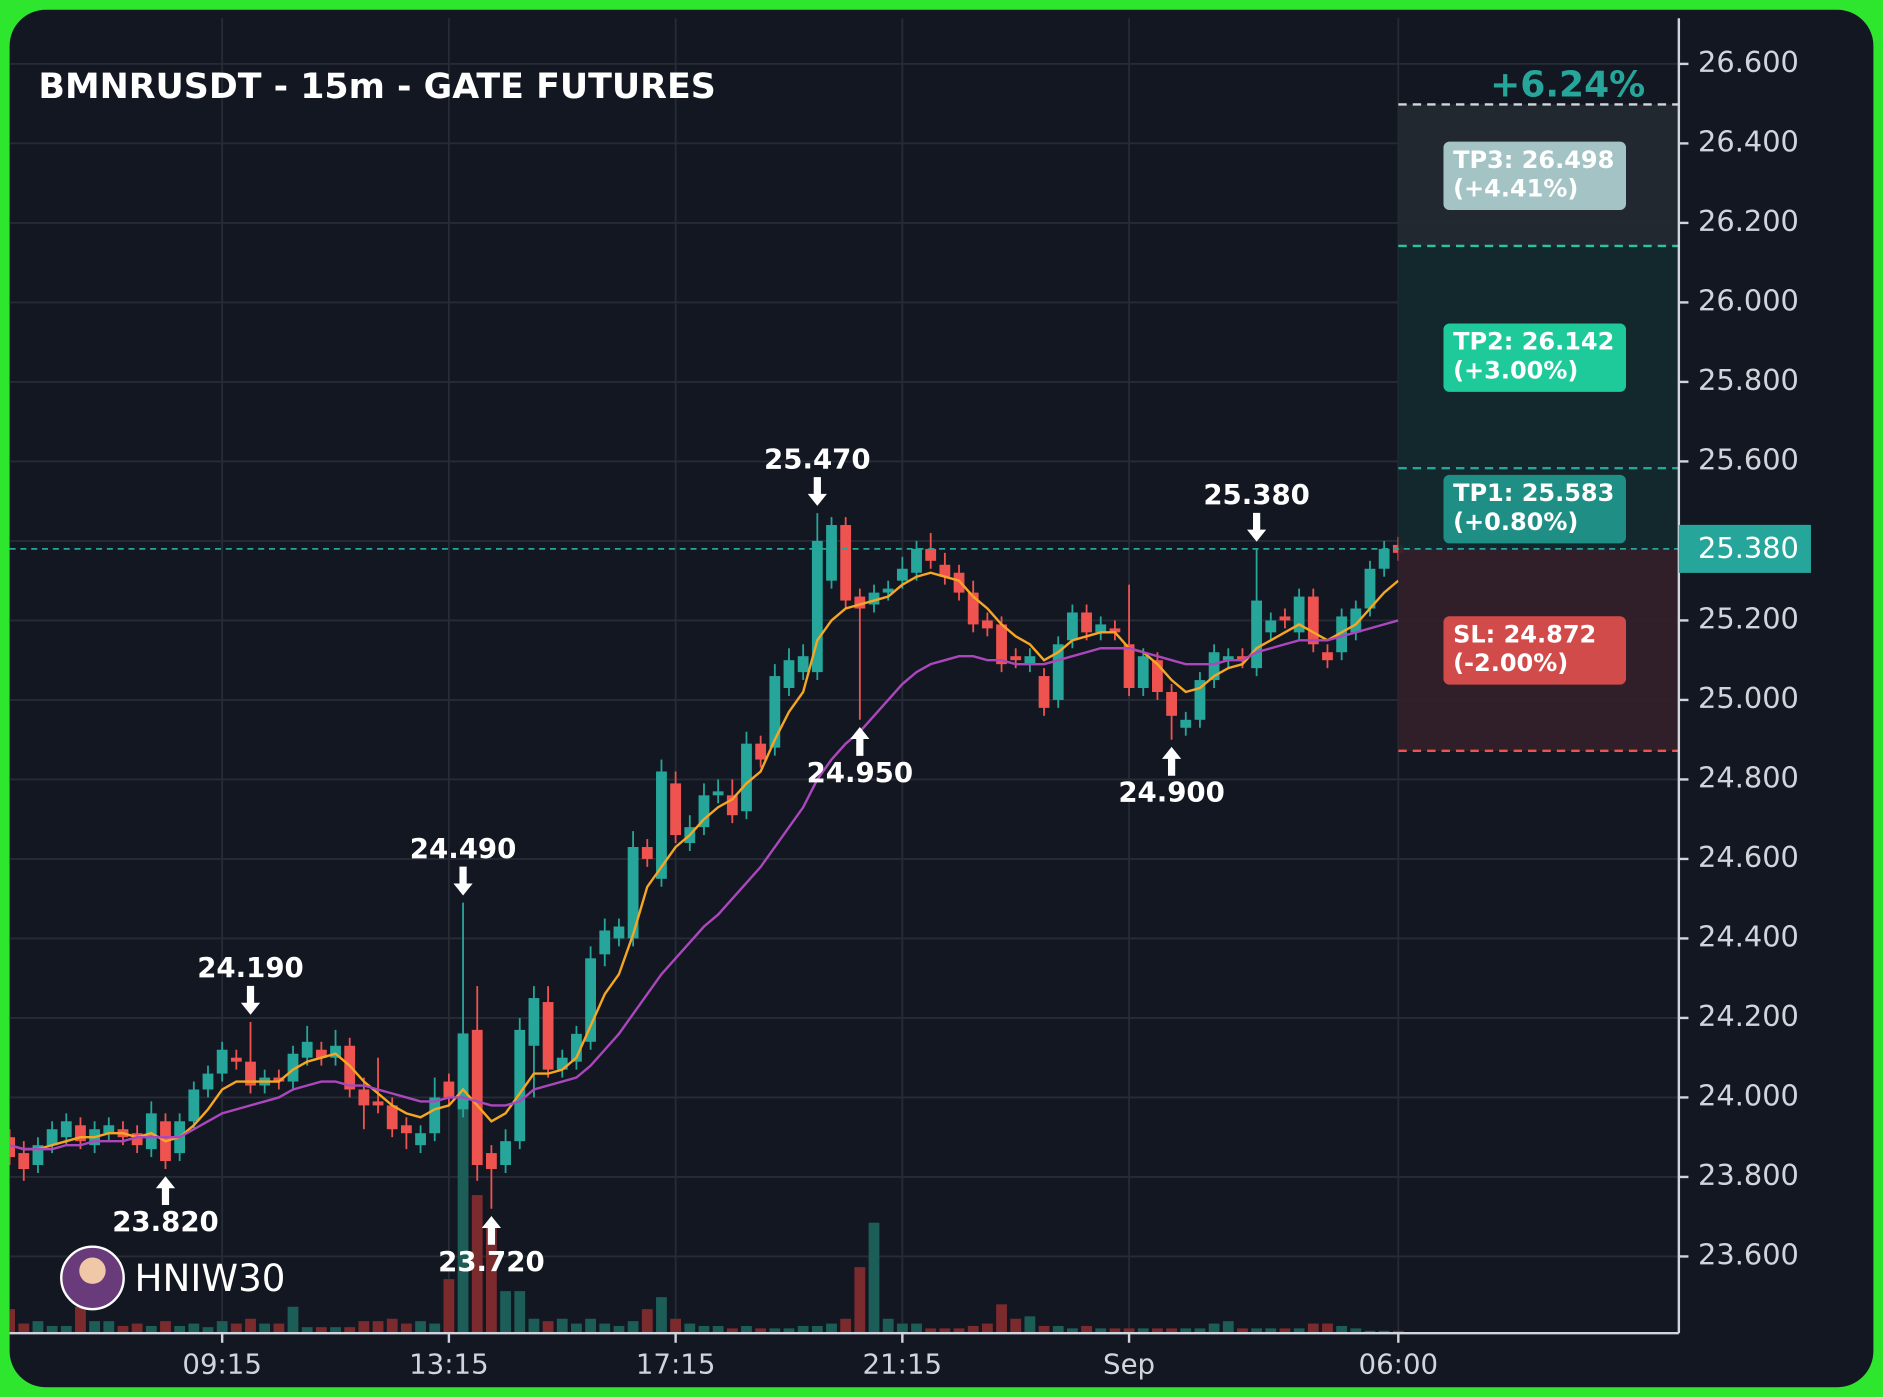 The height and width of the screenshot is (1397, 1883). What do you see at coordinates (1748, 221) in the screenshot?
I see `y-tick-label: 26.200` at bounding box center [1748, 221].